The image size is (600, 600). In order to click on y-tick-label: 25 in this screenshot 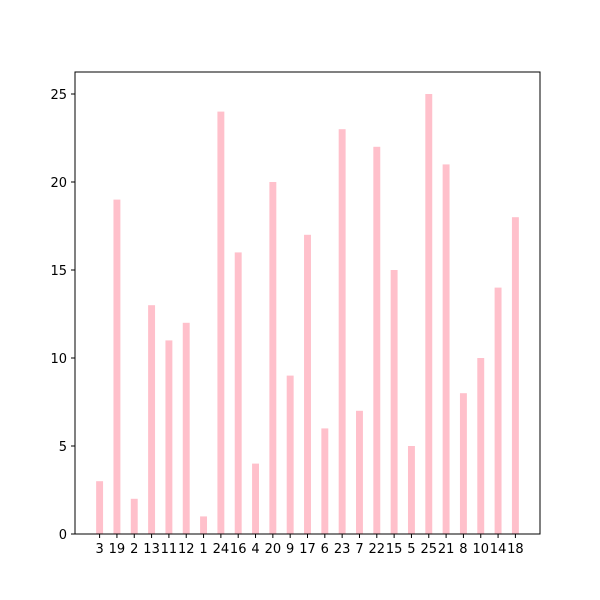, I will do `click(58, 95)`.